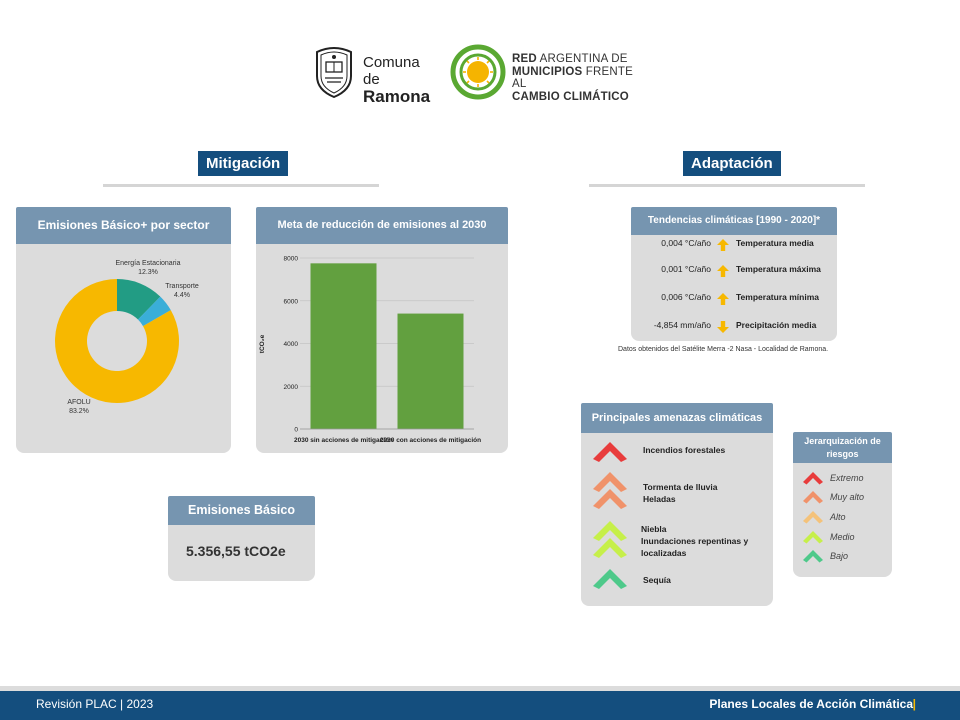 This screenshot has height=720, width=960. I want to click on trend-value: 0,004 °C/año, so click(686, 243).